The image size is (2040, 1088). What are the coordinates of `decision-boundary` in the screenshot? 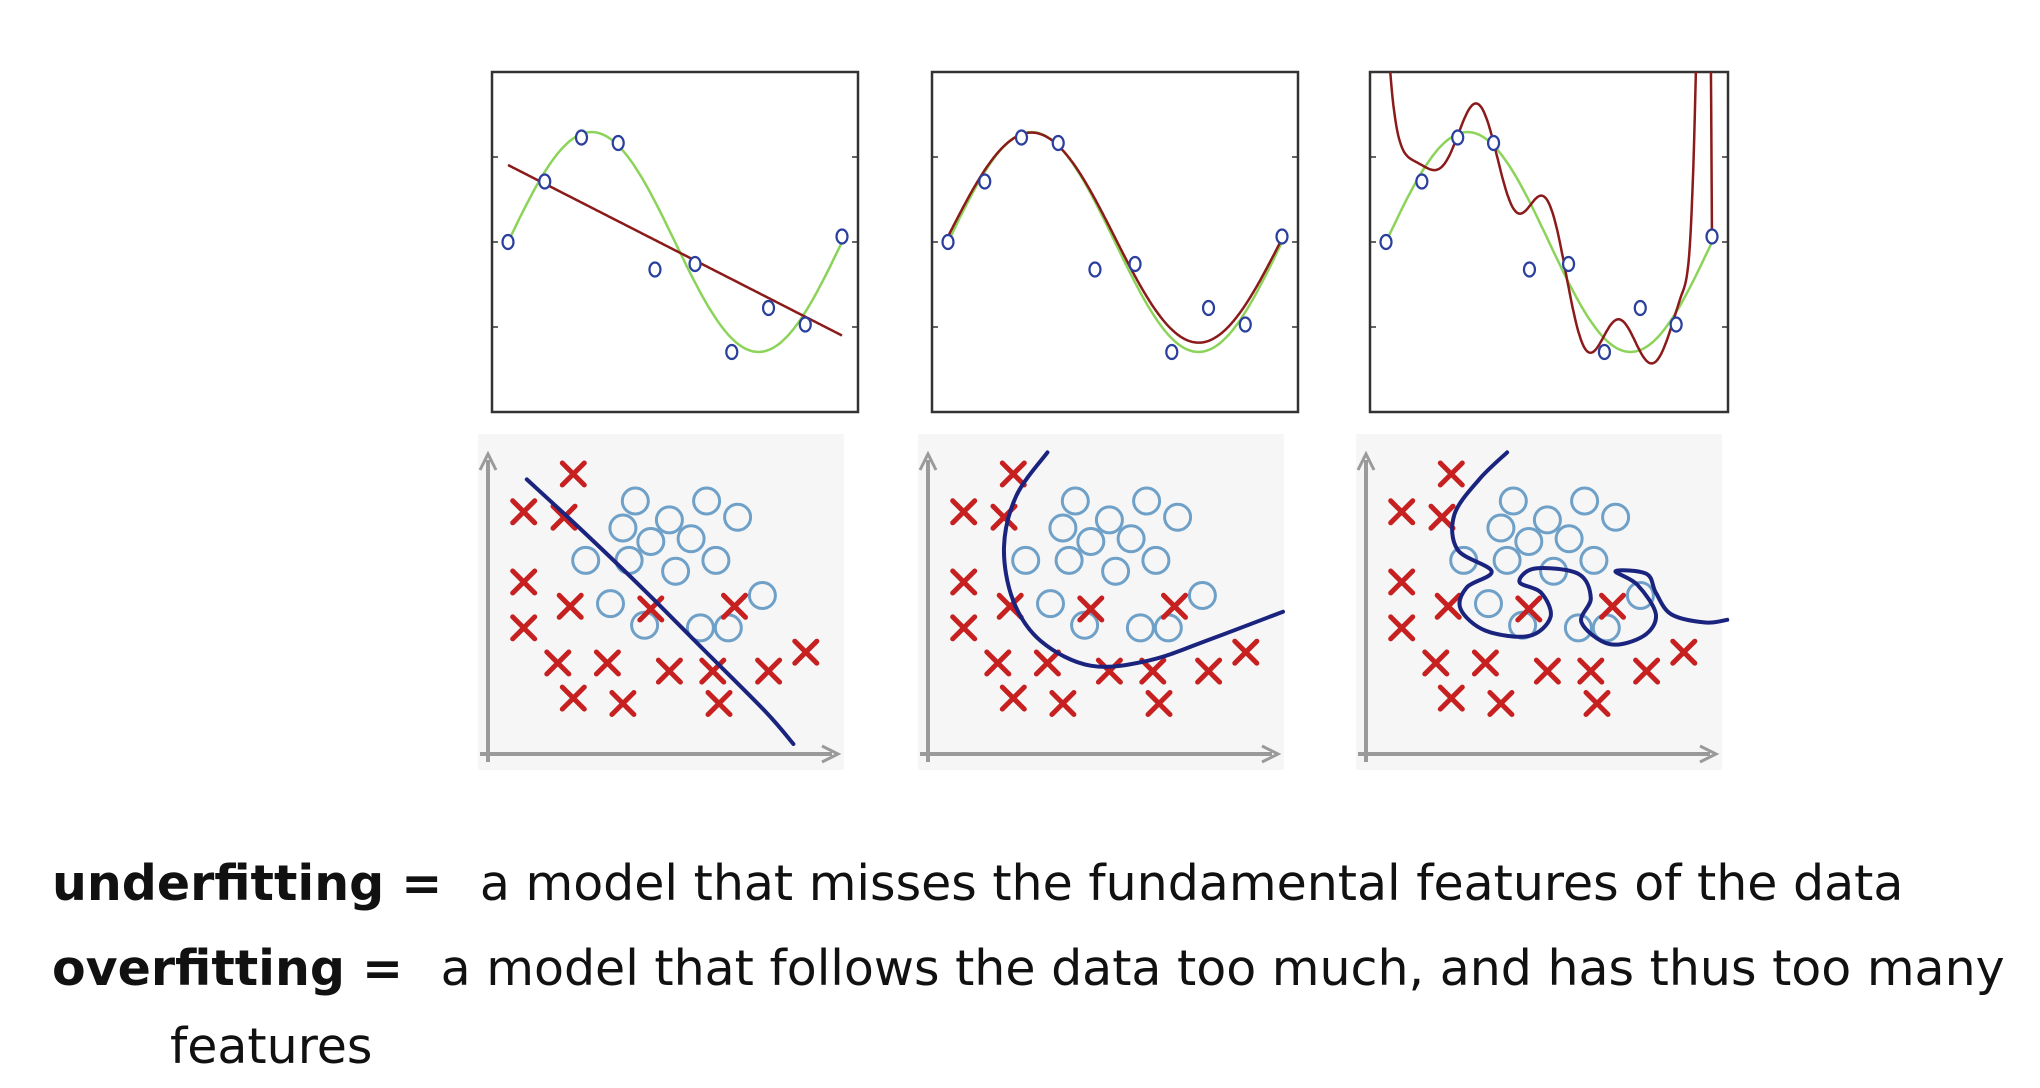 It's located at (660, 611).